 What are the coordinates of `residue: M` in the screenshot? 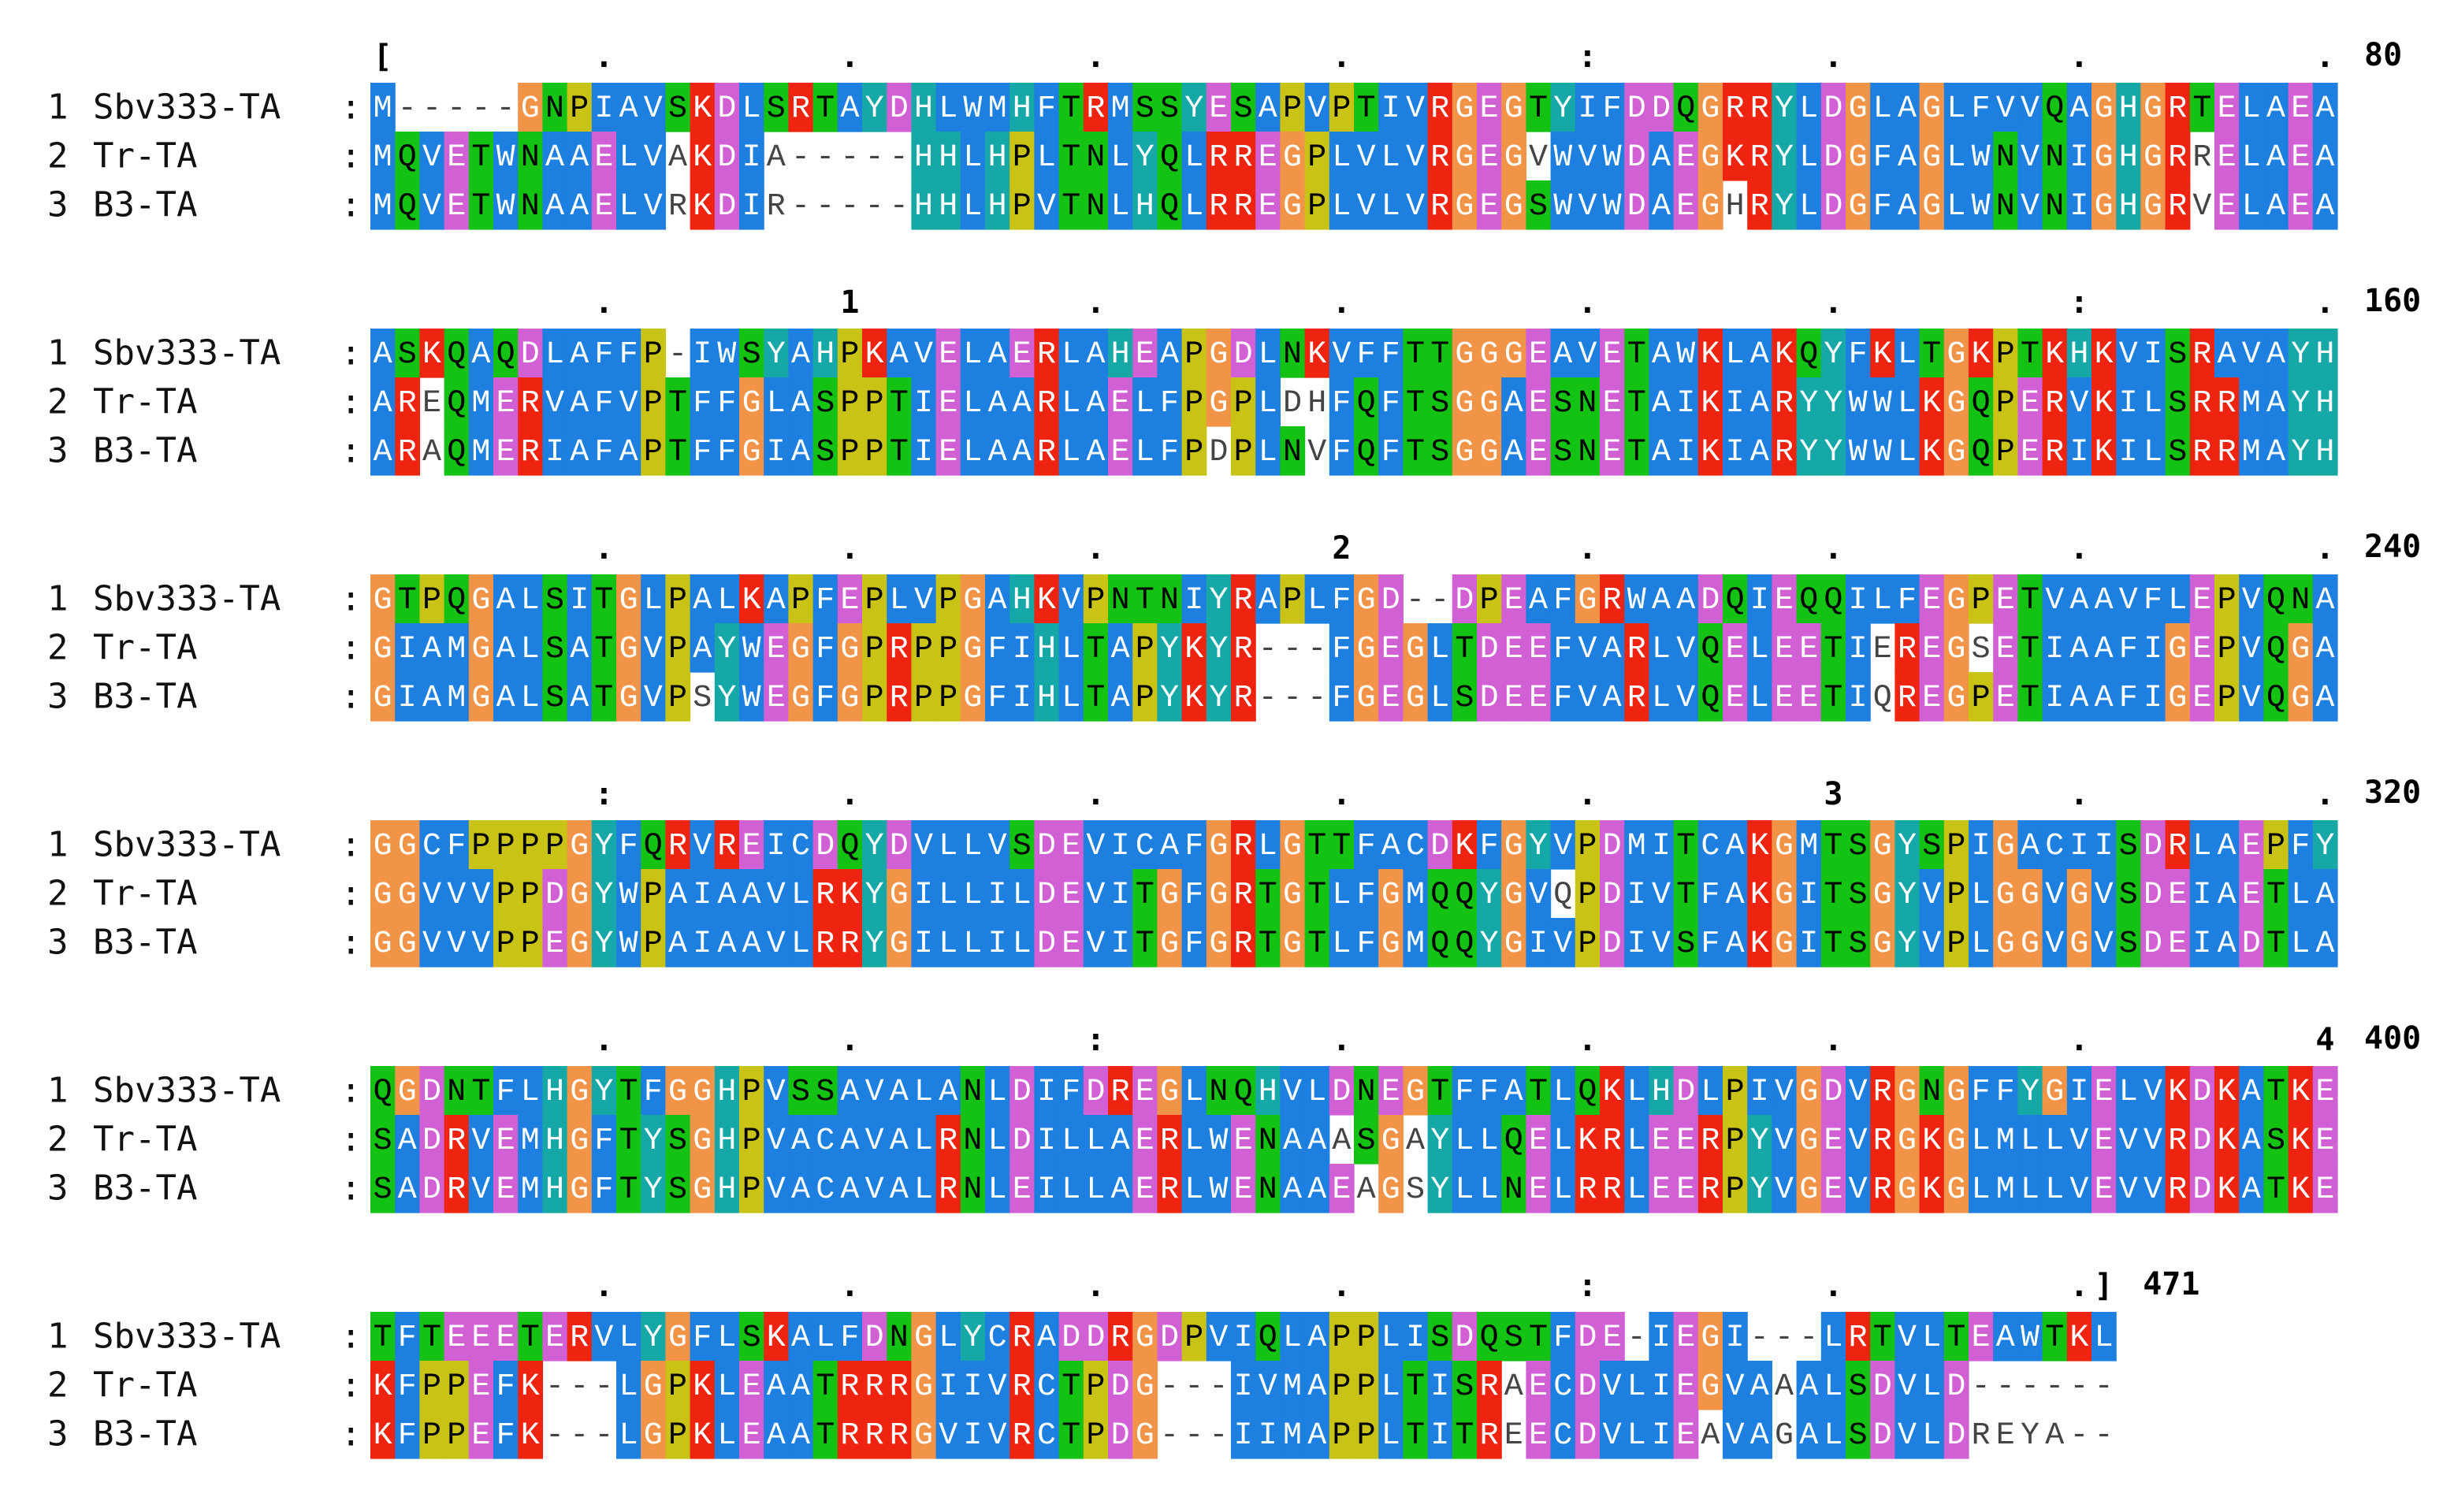 It's located at (456, 649).